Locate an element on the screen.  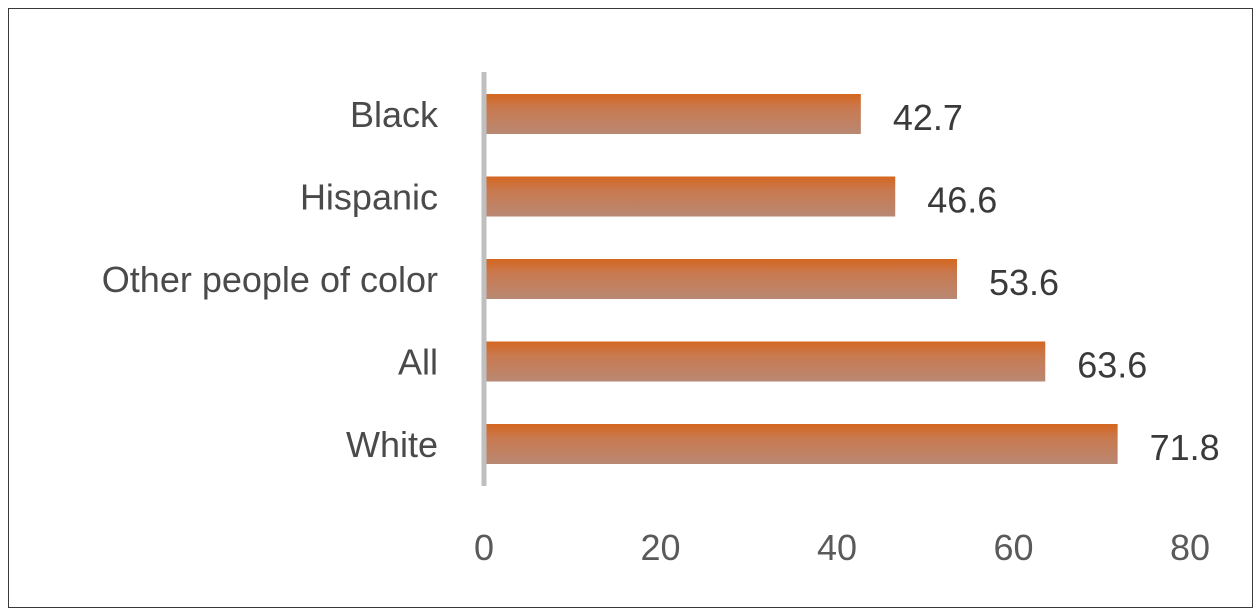
value-label: 71.8 is located at coordinates (1185, 447).